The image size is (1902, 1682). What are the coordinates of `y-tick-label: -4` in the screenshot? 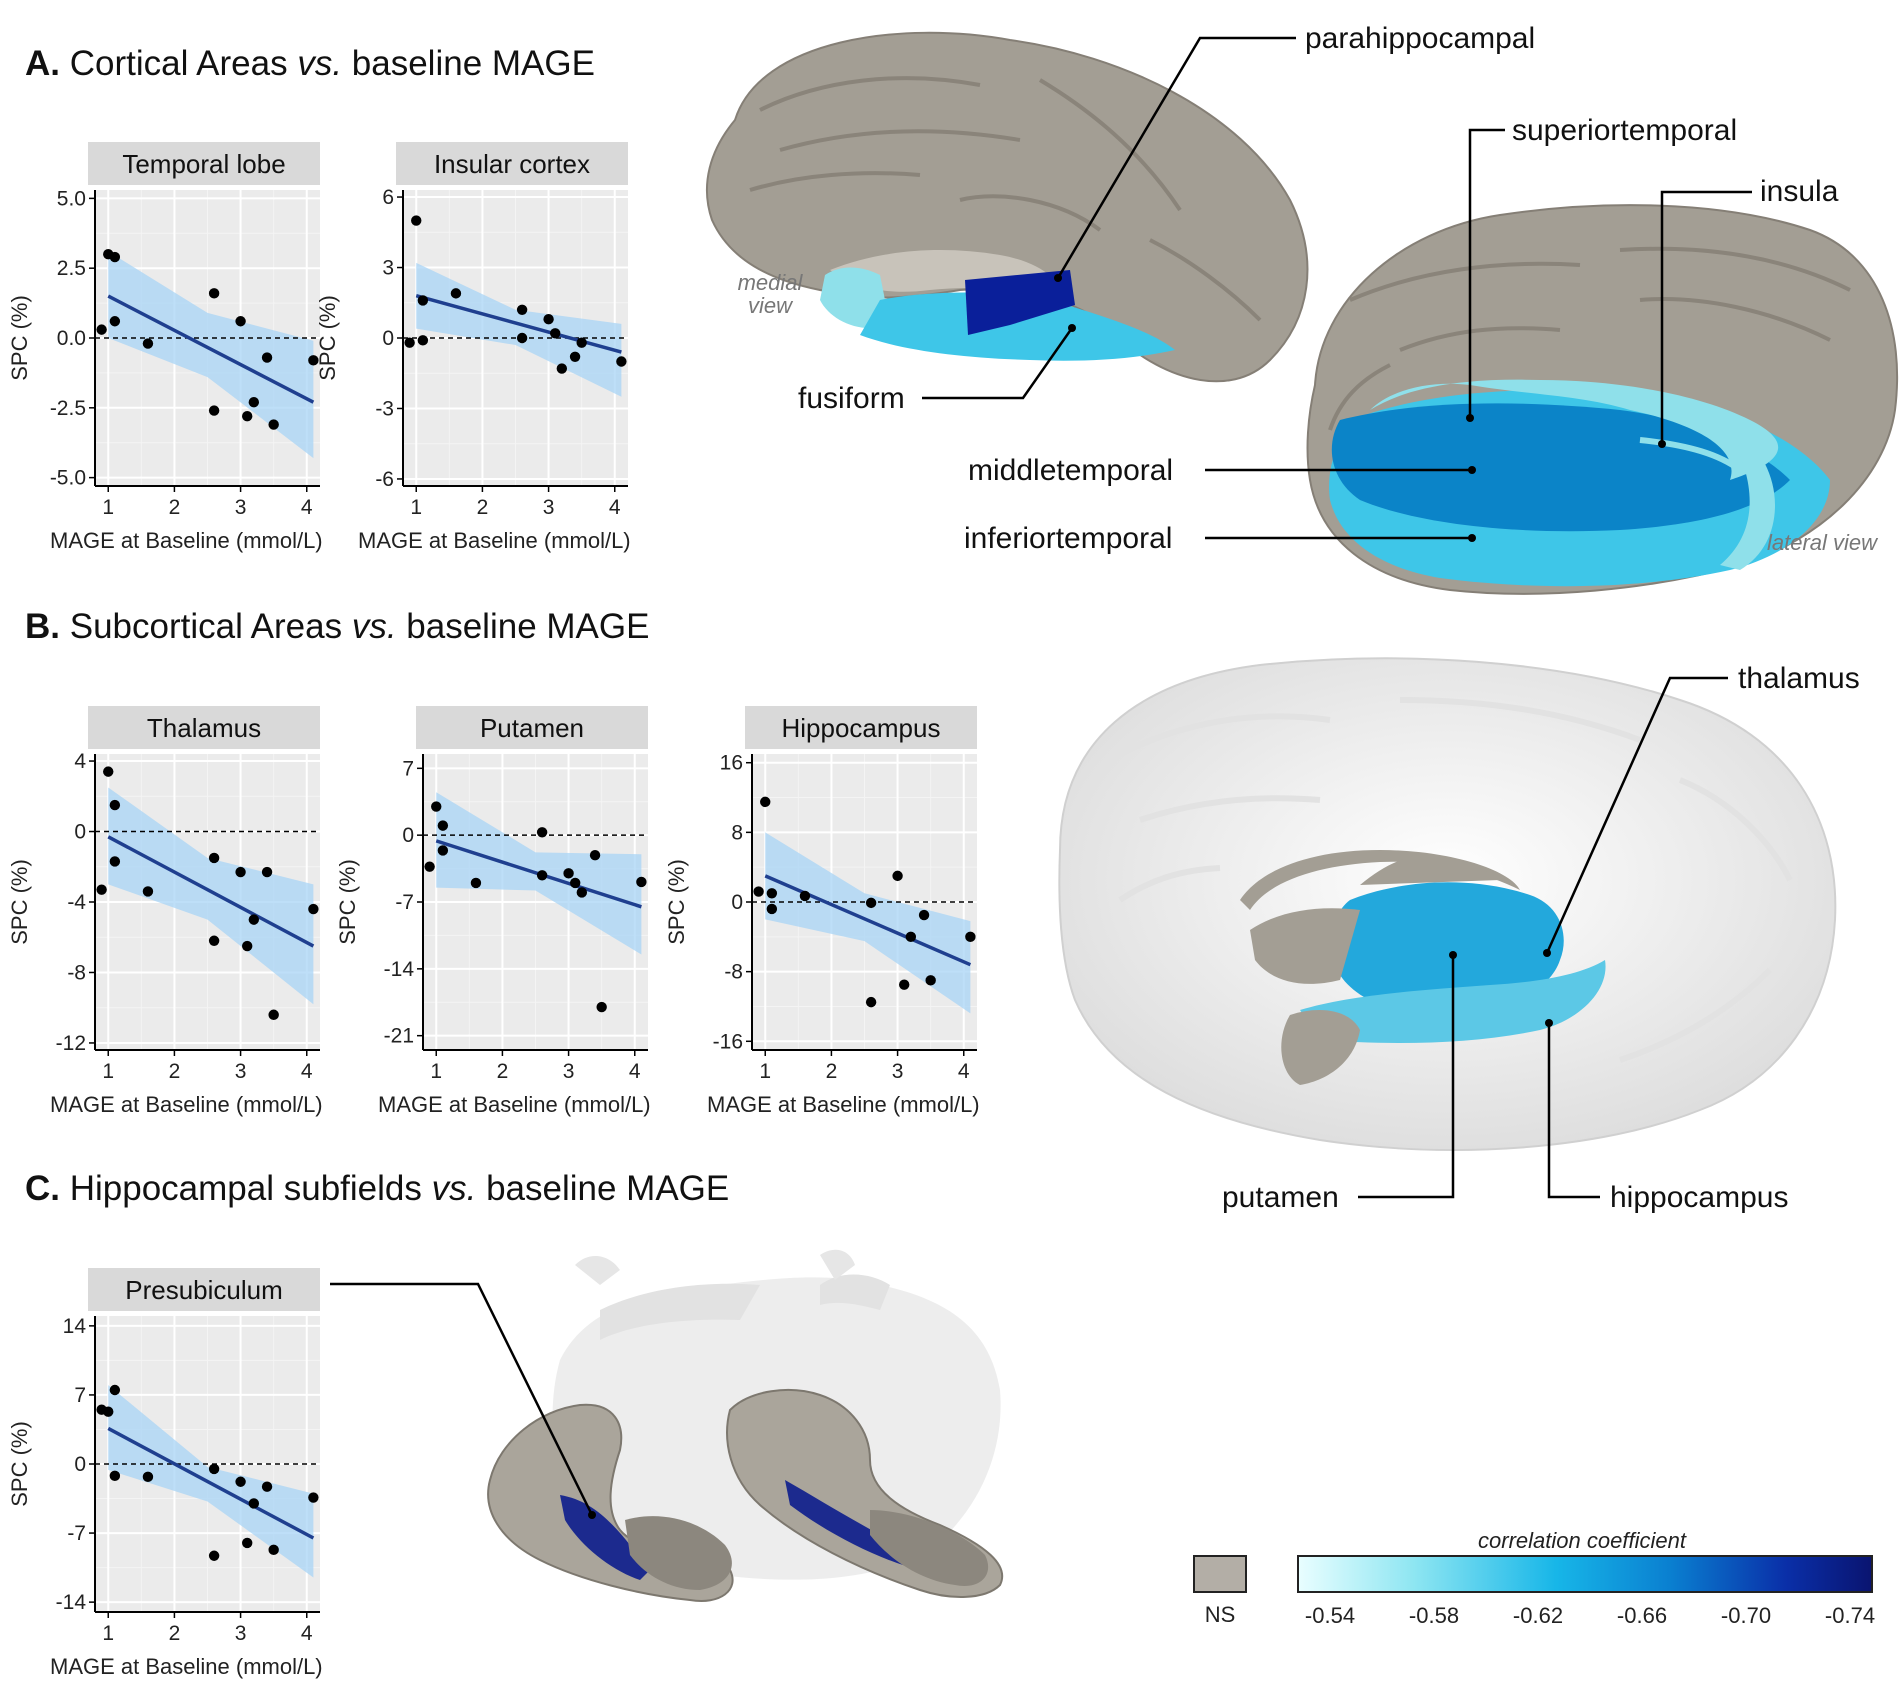 It's located at (76, 902).